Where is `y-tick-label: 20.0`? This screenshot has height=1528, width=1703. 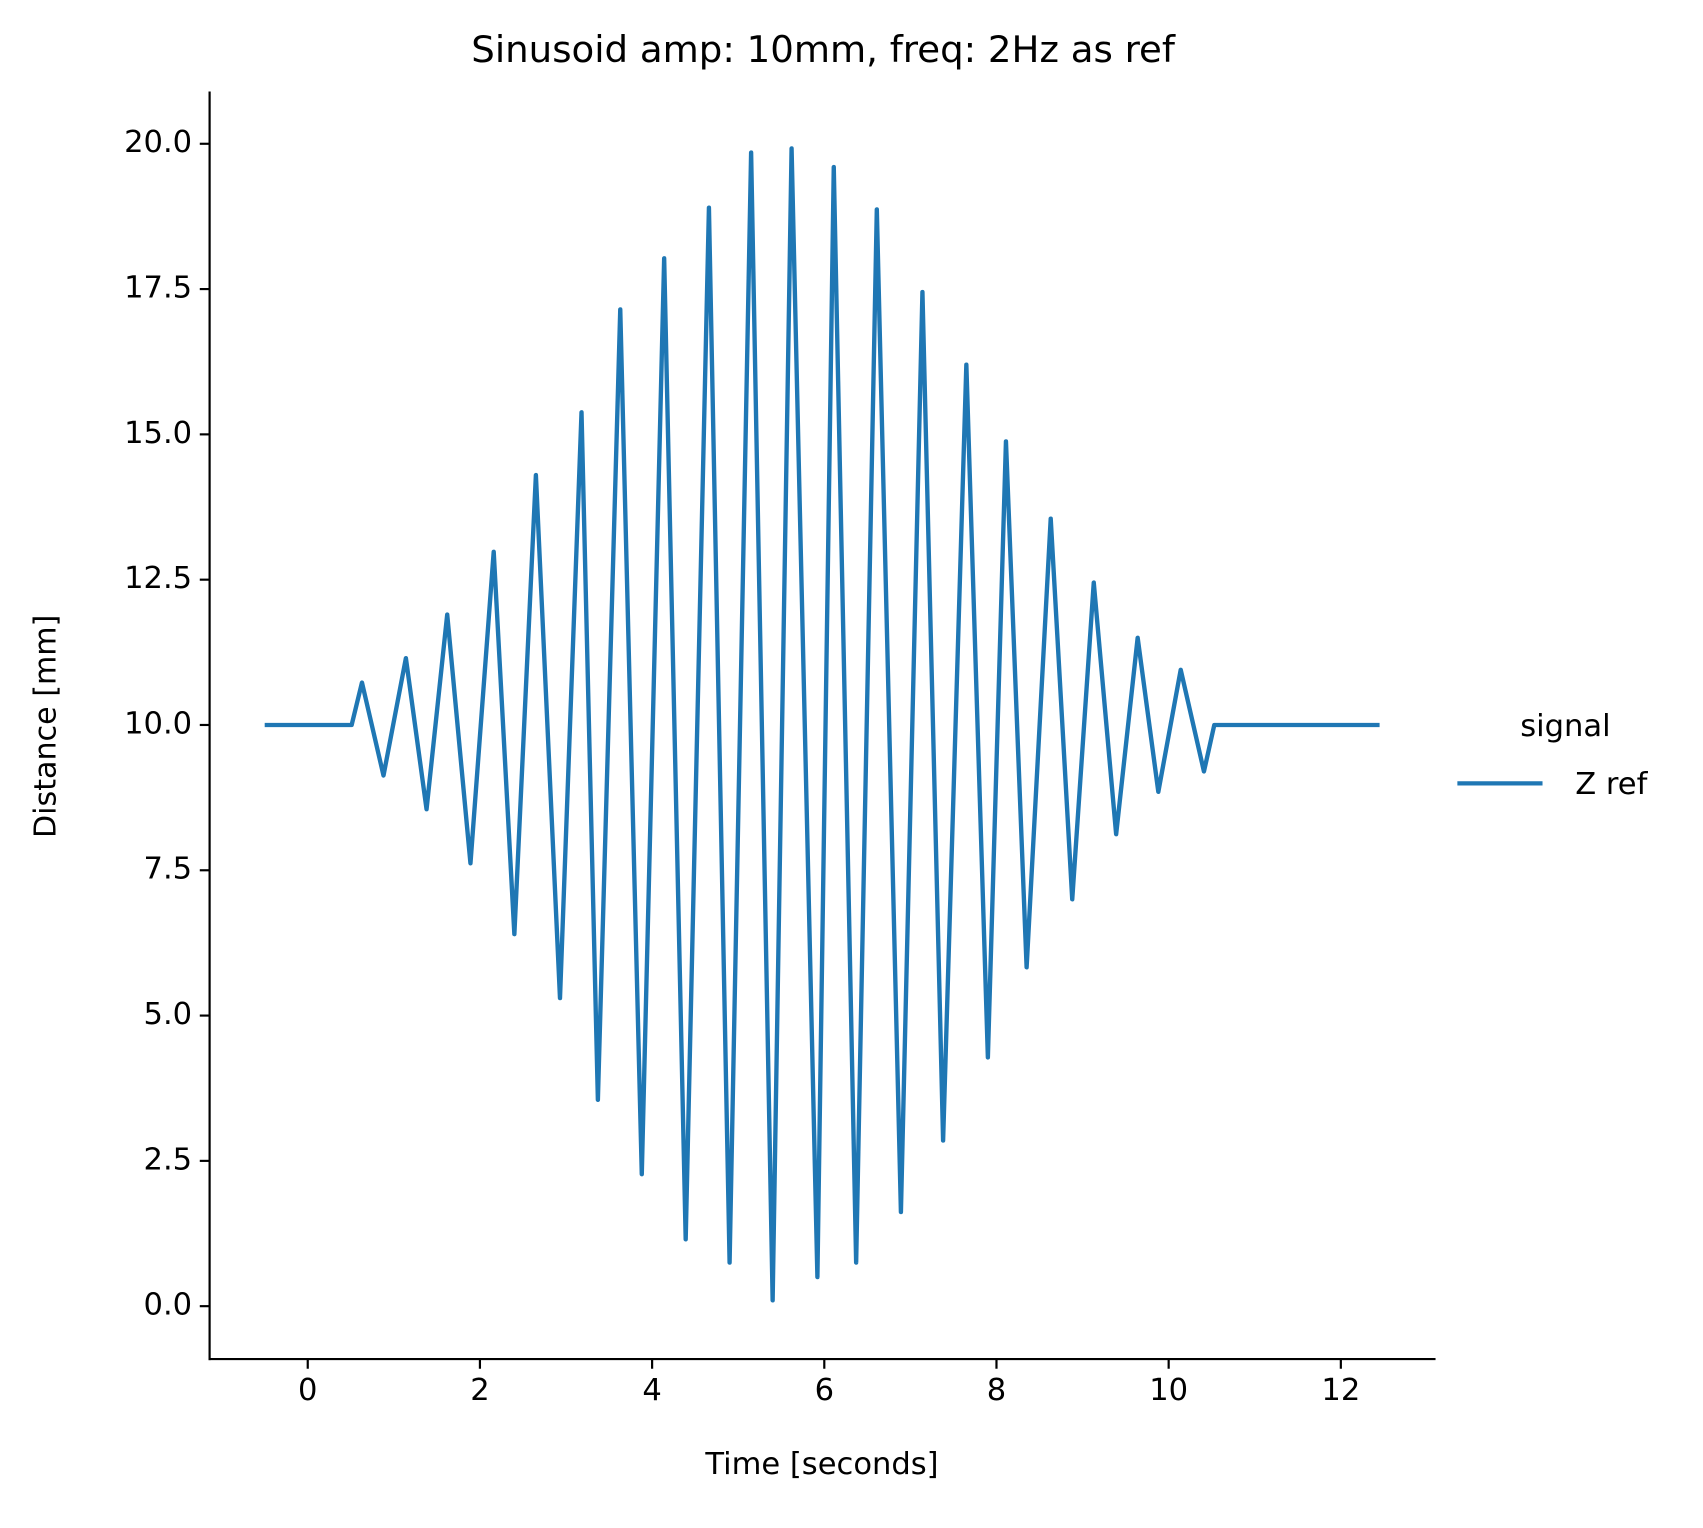
y-tick-label: 20.0 is located at coordinates (158, 142).